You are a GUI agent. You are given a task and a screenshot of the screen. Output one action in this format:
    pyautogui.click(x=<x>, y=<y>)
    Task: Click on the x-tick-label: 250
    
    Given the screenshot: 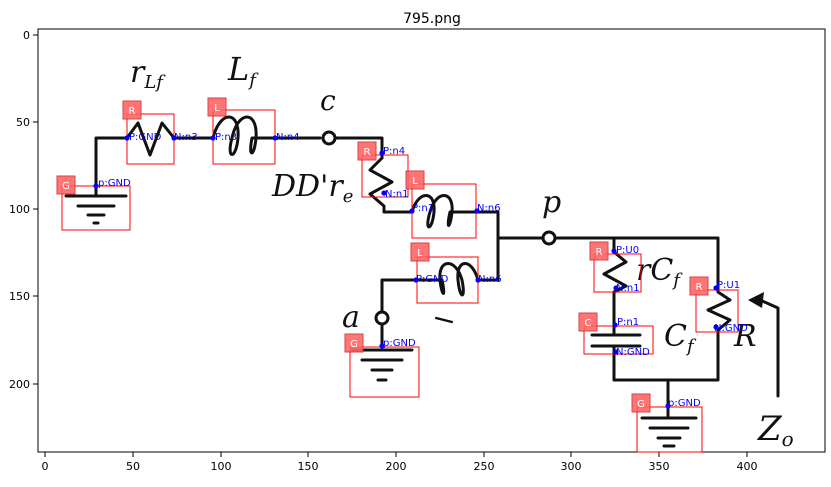 What is the action you would take?
    pyautogui.click(x=484, y=466)
    